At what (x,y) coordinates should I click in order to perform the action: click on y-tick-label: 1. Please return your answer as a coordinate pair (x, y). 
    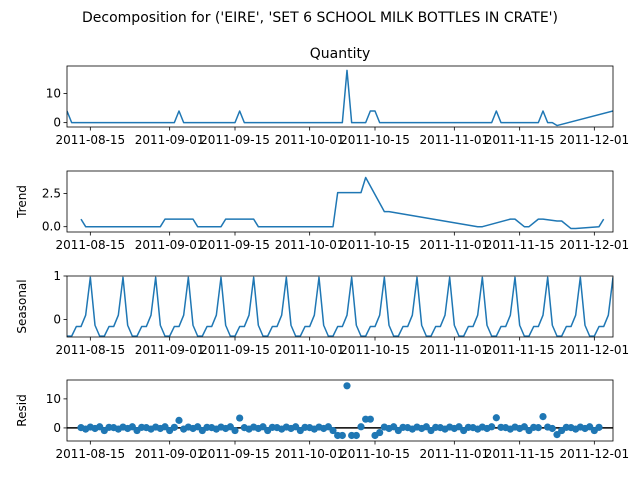
    Looking at the image, I should click on (57, 276).